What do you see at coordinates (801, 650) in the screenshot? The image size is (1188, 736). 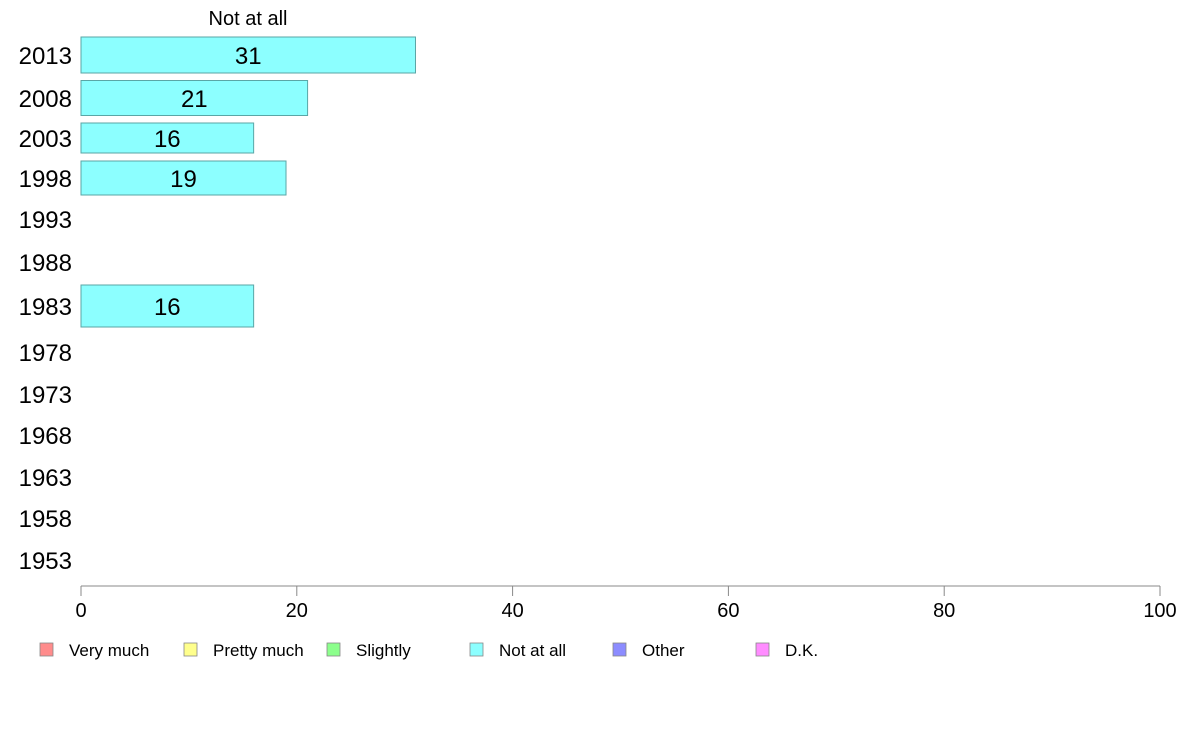 I see `legend-label: D.K.` at bounding box center [801, 650].